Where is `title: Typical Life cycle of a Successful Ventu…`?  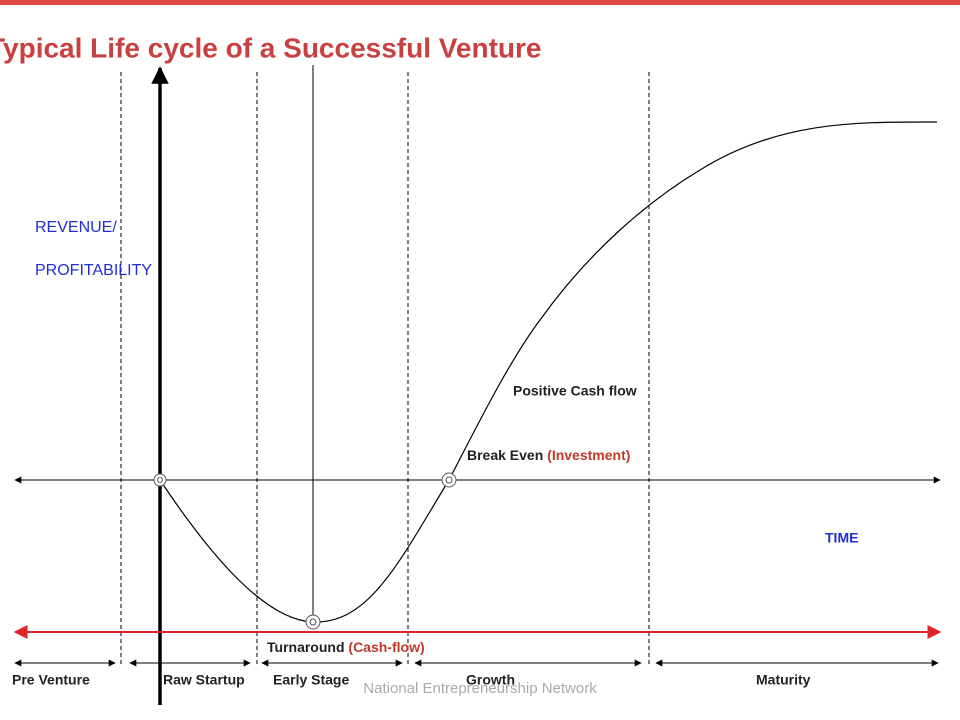
title: Typical Life cycle of a Successful Ventu… is located at coordinates (270, 47).